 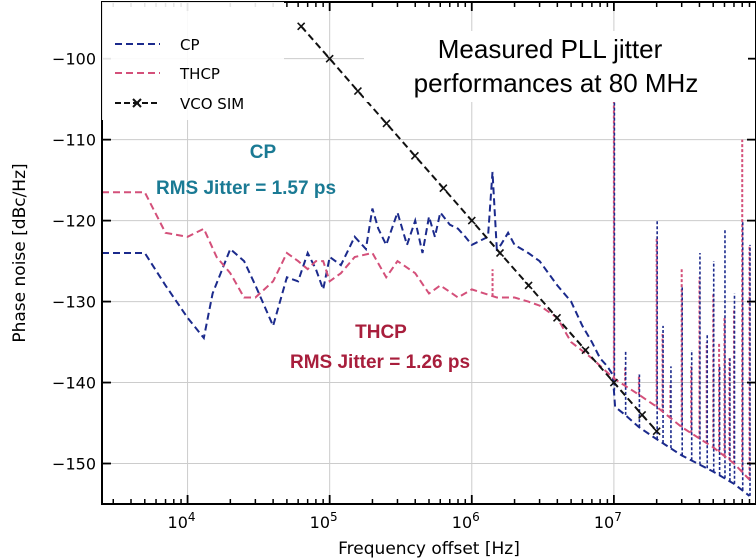 What do you see at coordinates (429, 549) in the screenshot?
I see `x-axis-label: Frequency offset [Hz]` at bounding box center [429, 549].